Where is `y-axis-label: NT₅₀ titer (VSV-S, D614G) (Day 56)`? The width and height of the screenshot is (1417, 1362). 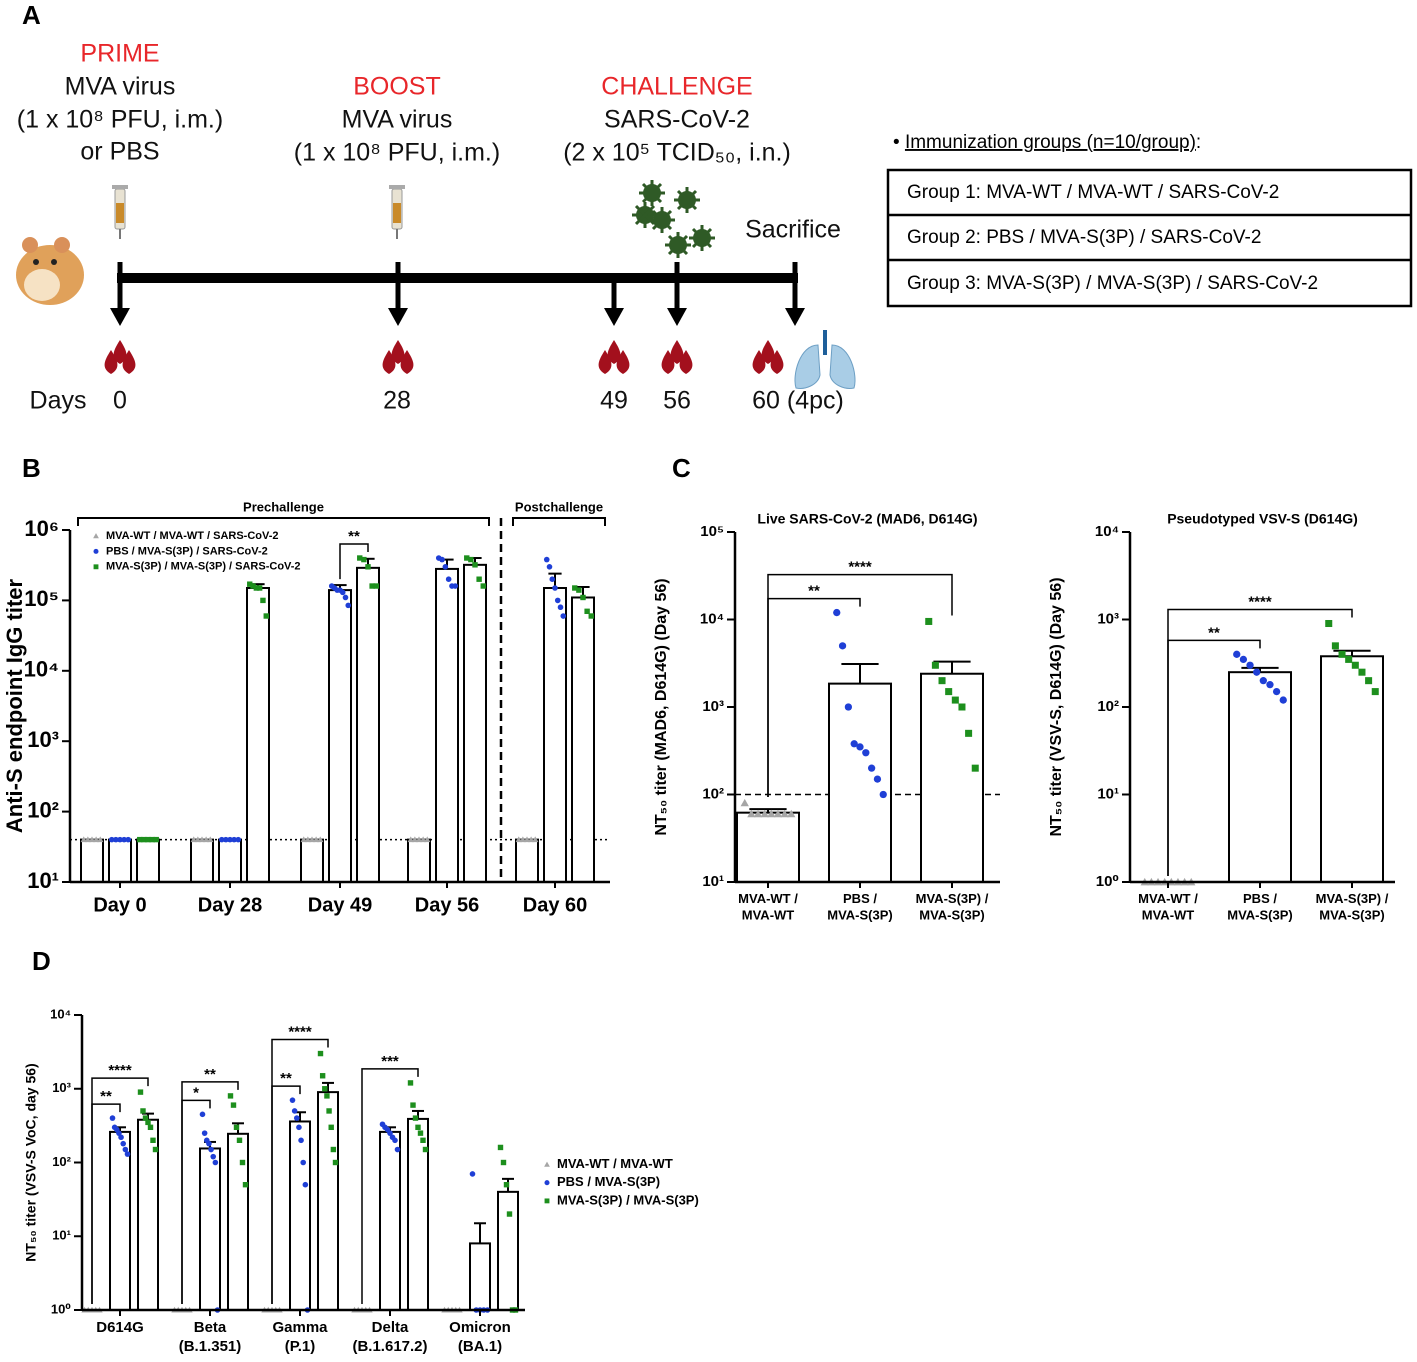
y-axis-label: NT₅₀ titer (VSV-S, D614G) (Day 56) is located at coordinates (1056, 706).